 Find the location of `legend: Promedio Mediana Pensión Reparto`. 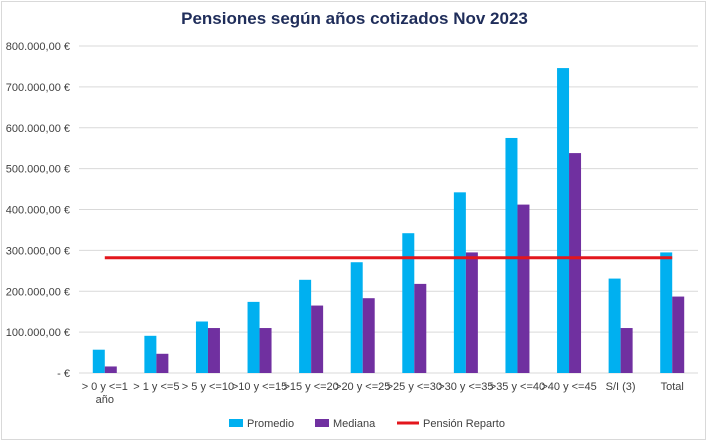

legend: Promedio Mediana Pensión Reparto is located at coordinates (367, 424).